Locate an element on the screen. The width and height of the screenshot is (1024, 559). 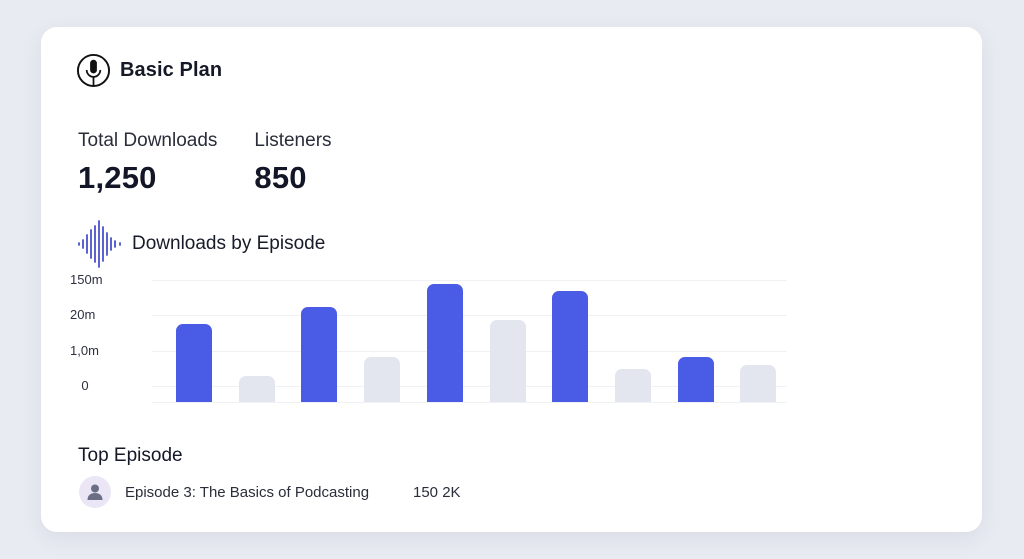
y-axis-tick-label: 1,0m is located at coordinates (84, 350).